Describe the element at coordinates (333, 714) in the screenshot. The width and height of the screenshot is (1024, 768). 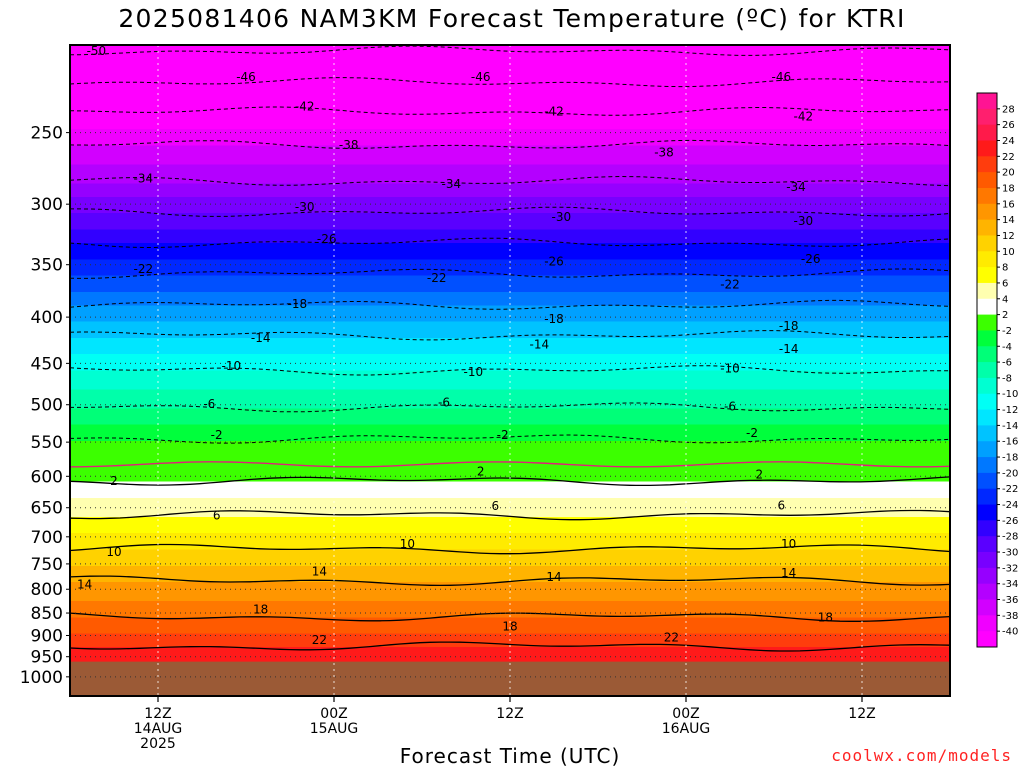
I see `x-tick-label: 00Z` at that location.